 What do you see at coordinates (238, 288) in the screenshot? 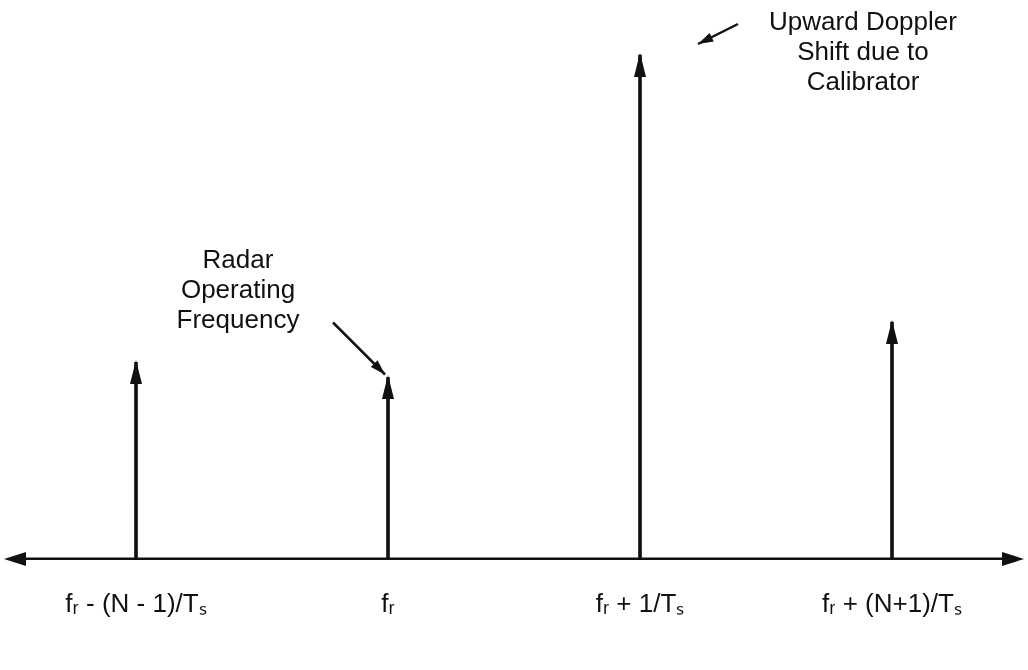
I see `annotation: Radar Operating Frequency` at bounding box center [238, 288].